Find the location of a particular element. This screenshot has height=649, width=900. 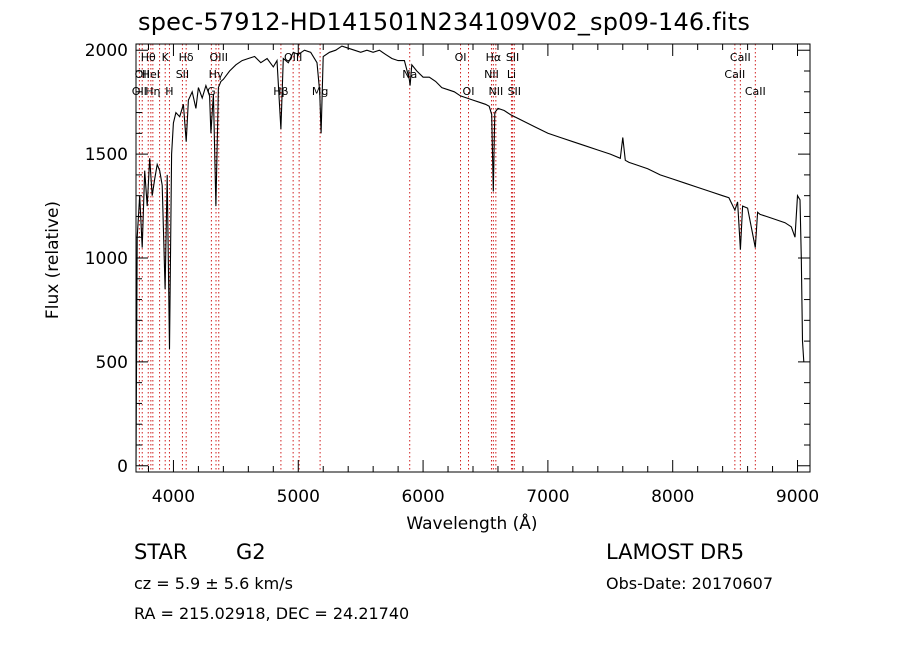

line-label: OIII is located at coordinates (219, 57).